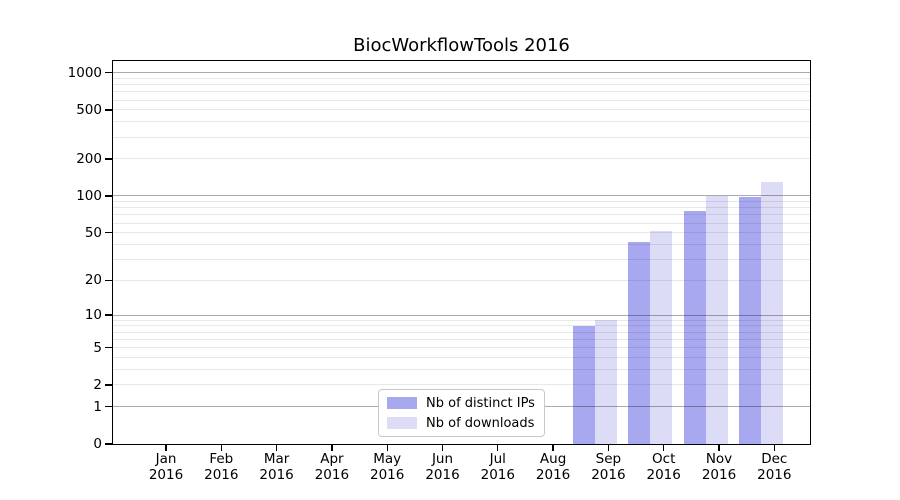 This screenshot has width=900, height=500. Describe the element at coordinates (166, 467) in the screenshot. I see `x-tick-label-jan: Jan 2016` at that location.